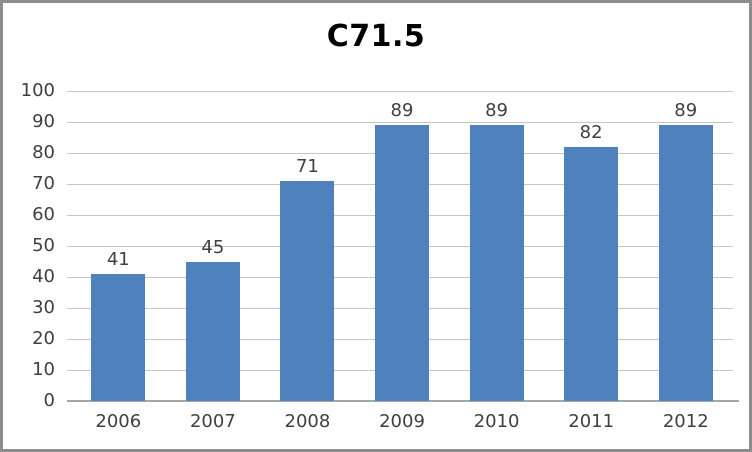 This screenshot has height=452, width=752. What do you see at coordinates (685, 421) in the screenshot?
I see `x-axis-label: 2012` at bounding box center [685, 421].